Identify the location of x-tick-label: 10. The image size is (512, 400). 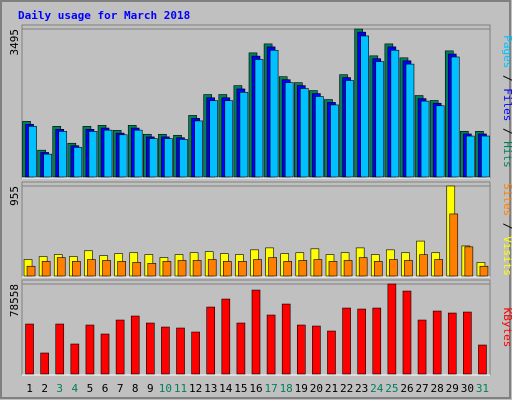
(165, 388).